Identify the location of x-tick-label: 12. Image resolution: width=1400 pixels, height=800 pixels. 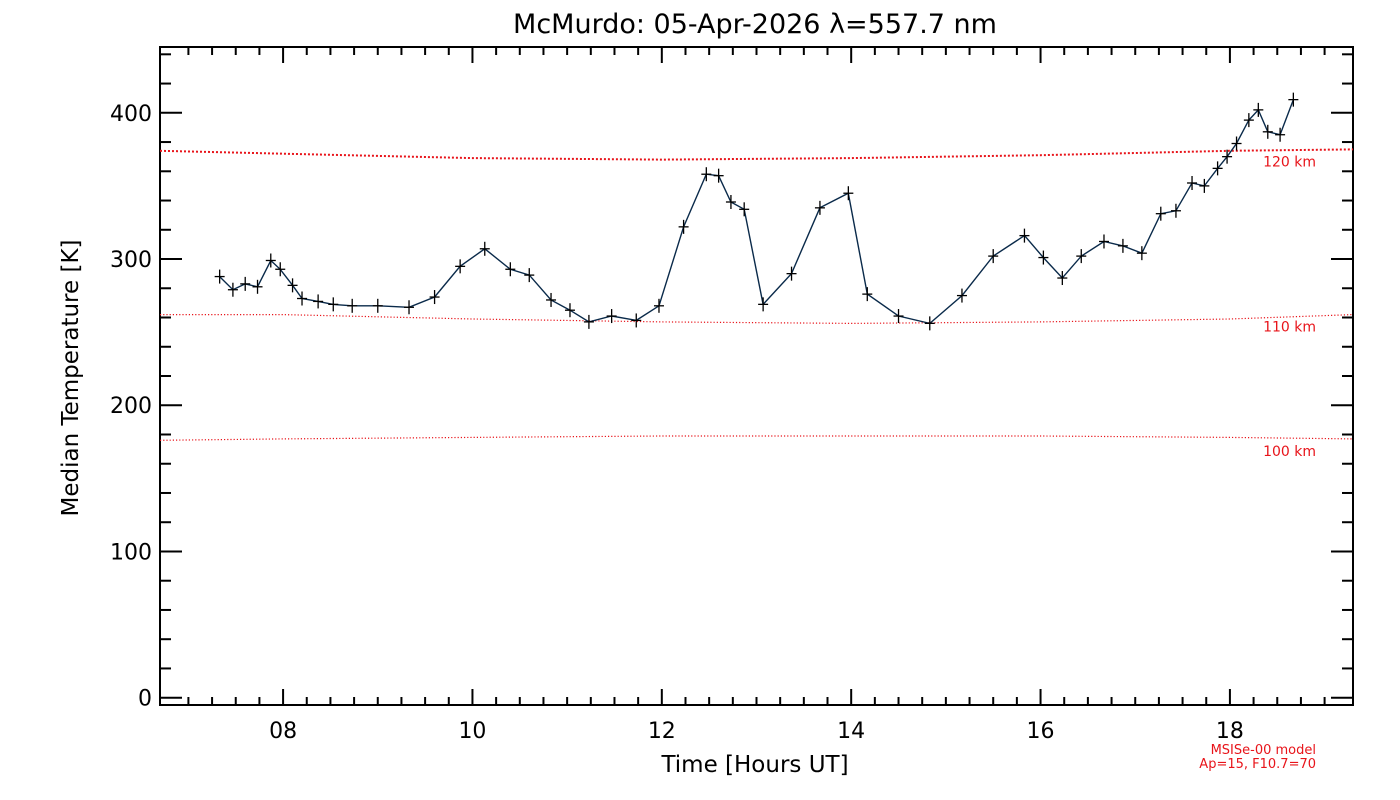
(662, 731).